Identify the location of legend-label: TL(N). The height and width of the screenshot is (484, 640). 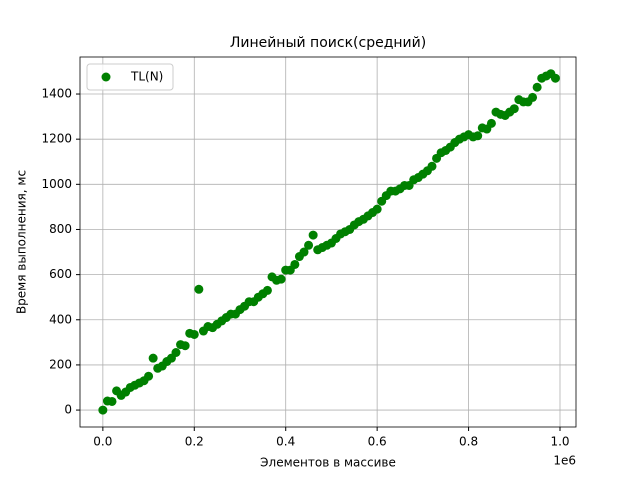
(146, 77).